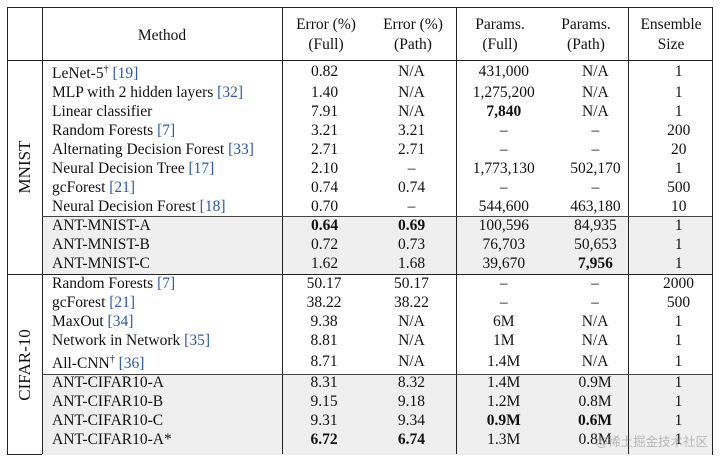 The height and width of the screenshot is (462, 720). Describe the element at coordinates (201, 169) in the screenshot. I see `citation-link: [17]` at that location.